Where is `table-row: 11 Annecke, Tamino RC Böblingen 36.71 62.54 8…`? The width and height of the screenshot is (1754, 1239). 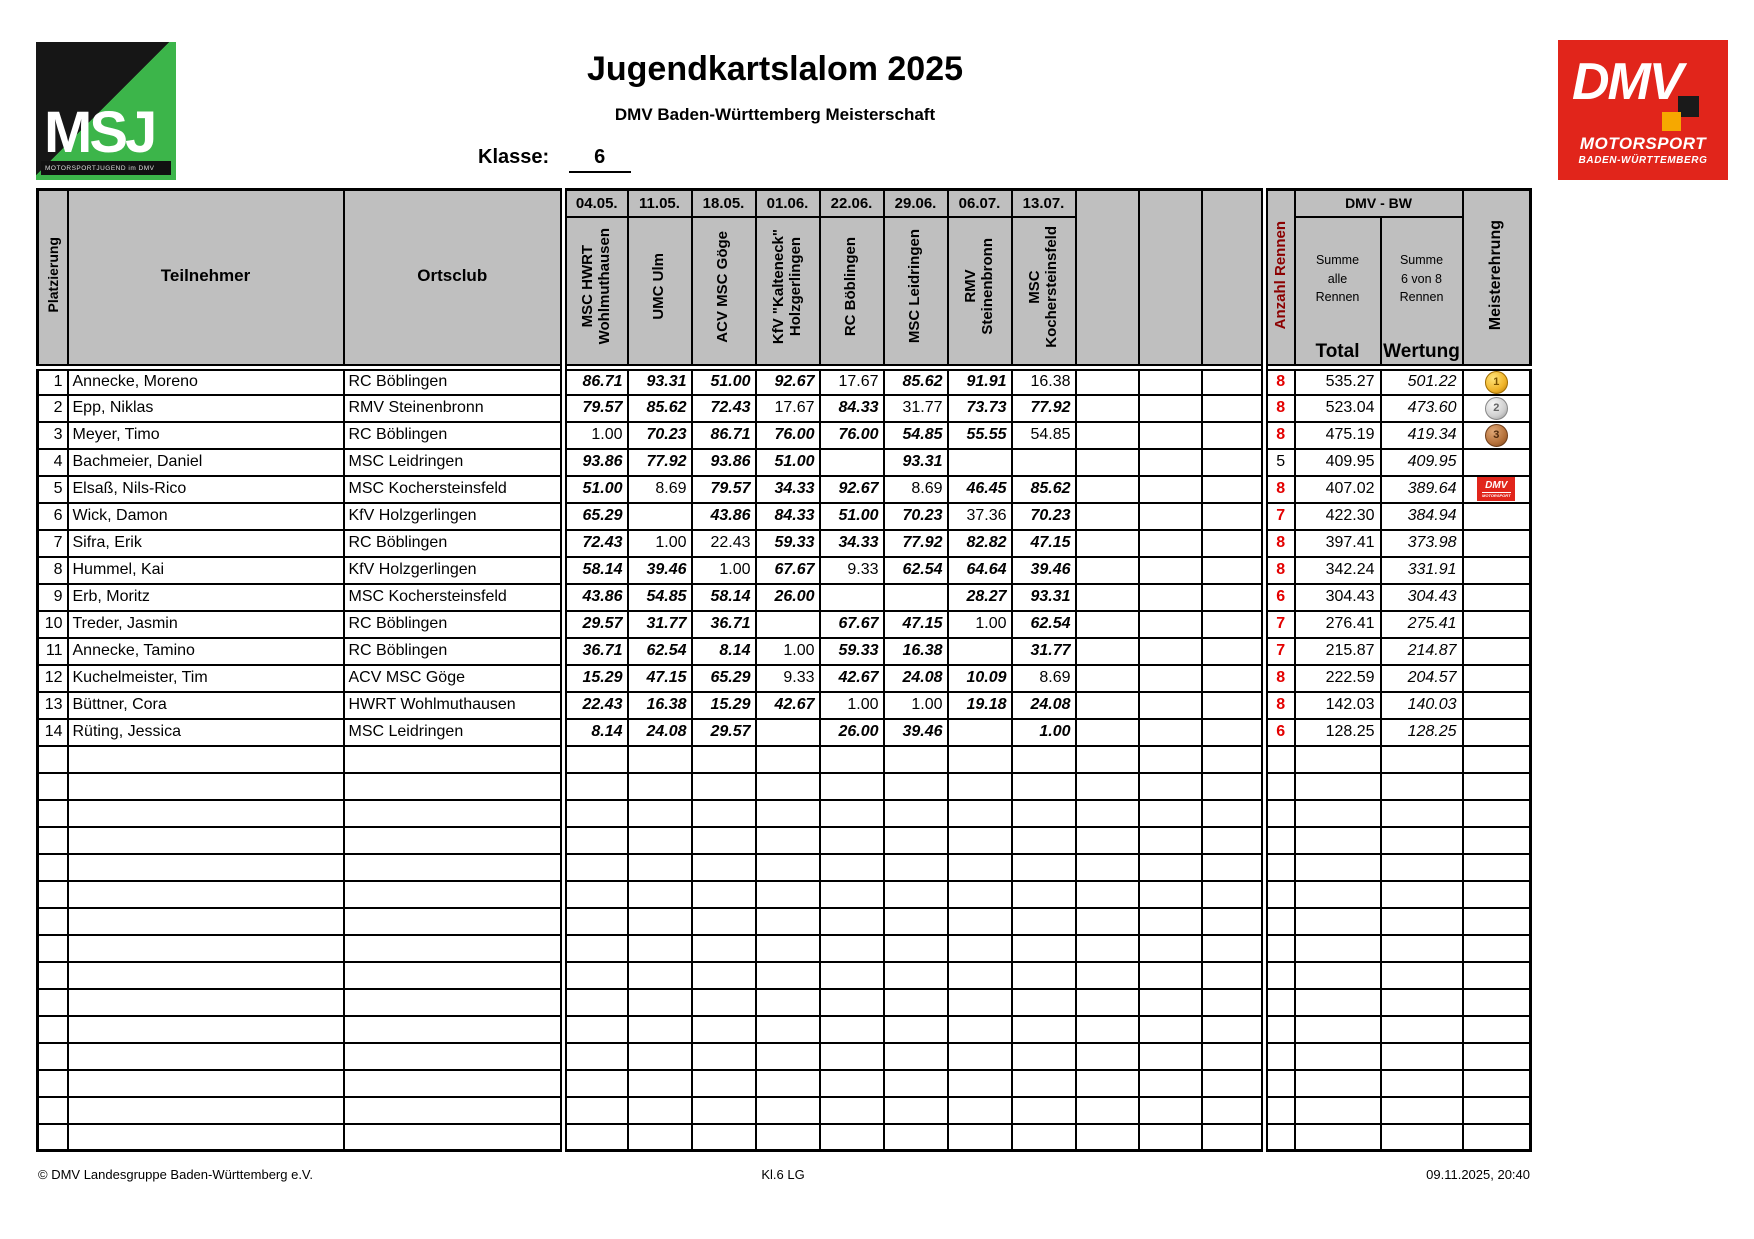 table-row: 11 Annecke, Tamino RC Böblingen 36.71 62.54 8… is located at coordinates (784, 651).